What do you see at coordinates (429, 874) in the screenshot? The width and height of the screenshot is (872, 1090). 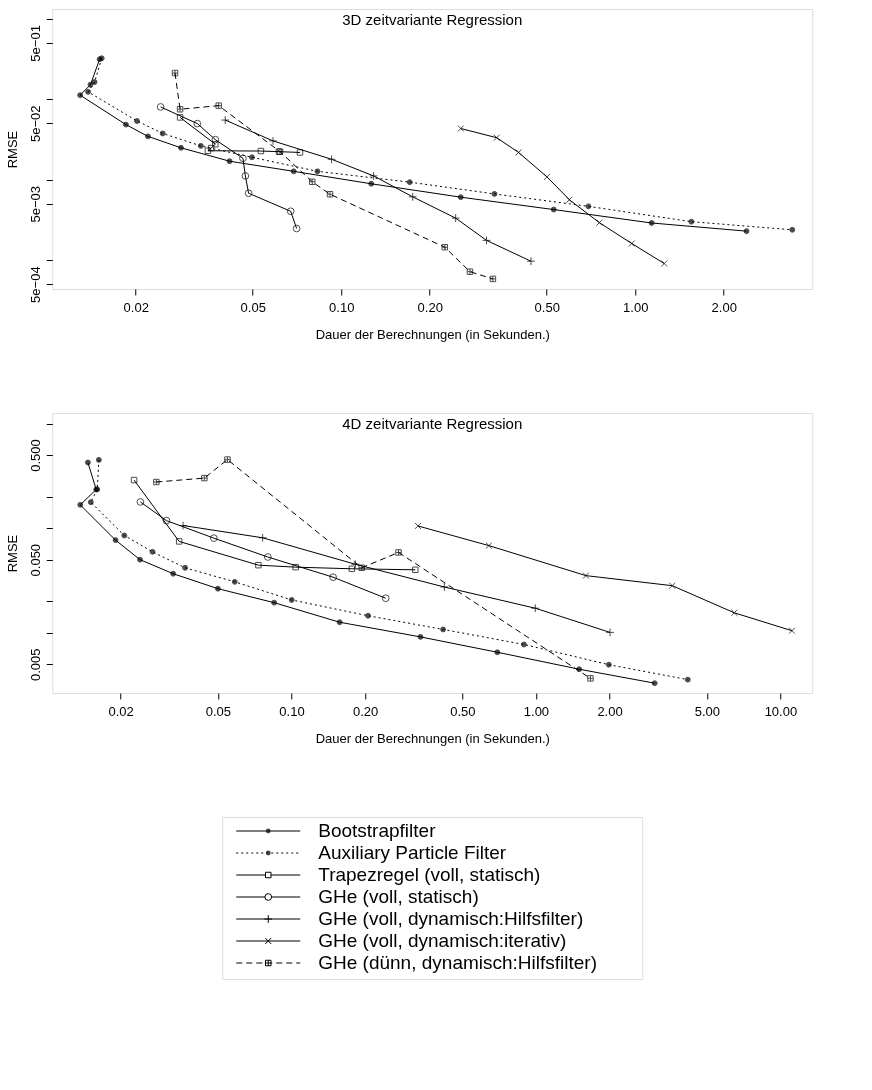 I see `legend-label: Trapezregel (voll, statisch)` at bounding box center [429, 874].